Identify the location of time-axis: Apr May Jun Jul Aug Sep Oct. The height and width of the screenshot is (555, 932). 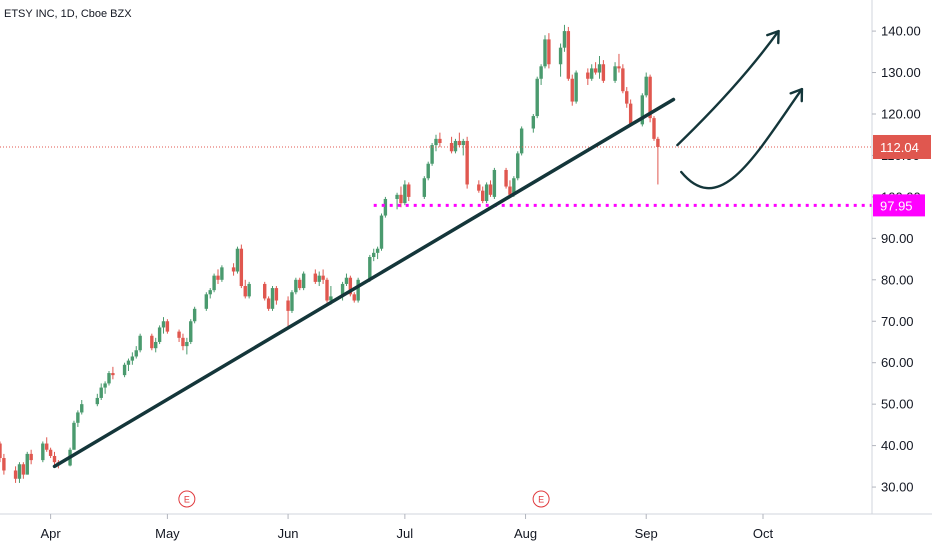
(406, 527).